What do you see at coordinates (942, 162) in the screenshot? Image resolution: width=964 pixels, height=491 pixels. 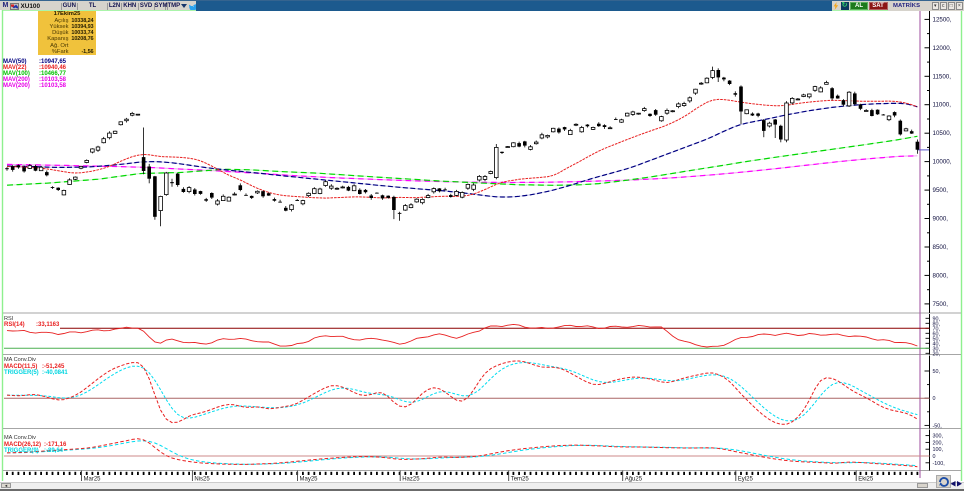 I see `svg-text: 10000,` at bounding box center [942, 162].